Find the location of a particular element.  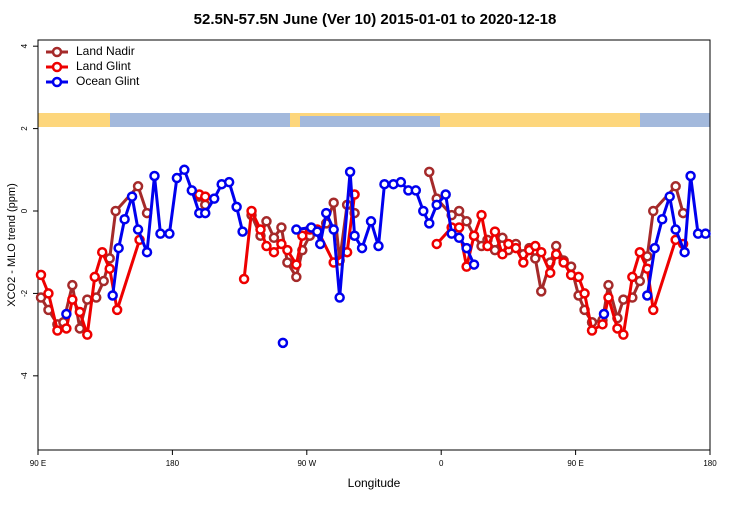

y-axis-label: XCO2 - MLO trend (ppm) is located at coordinates (12, 244).